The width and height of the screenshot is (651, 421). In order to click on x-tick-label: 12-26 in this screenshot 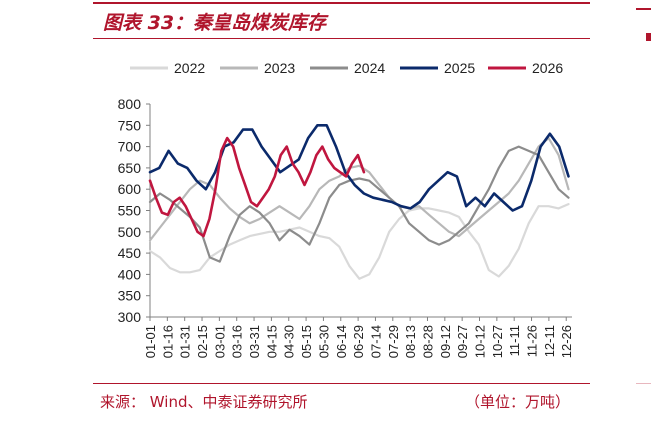, I will do `click(566, 341)`.